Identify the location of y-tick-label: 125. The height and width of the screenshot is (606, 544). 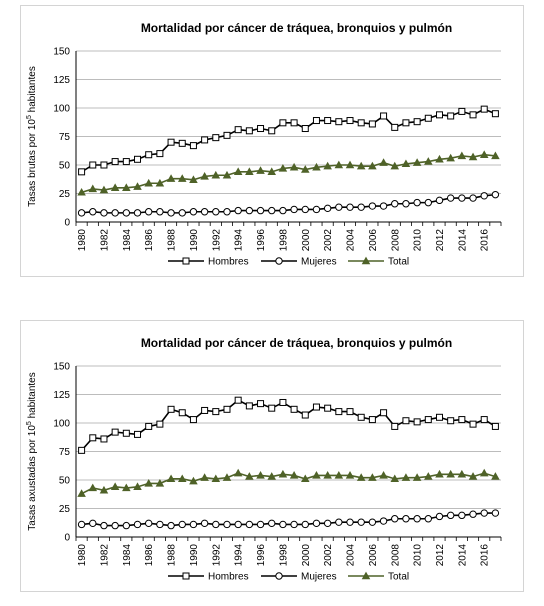
(61, 80).